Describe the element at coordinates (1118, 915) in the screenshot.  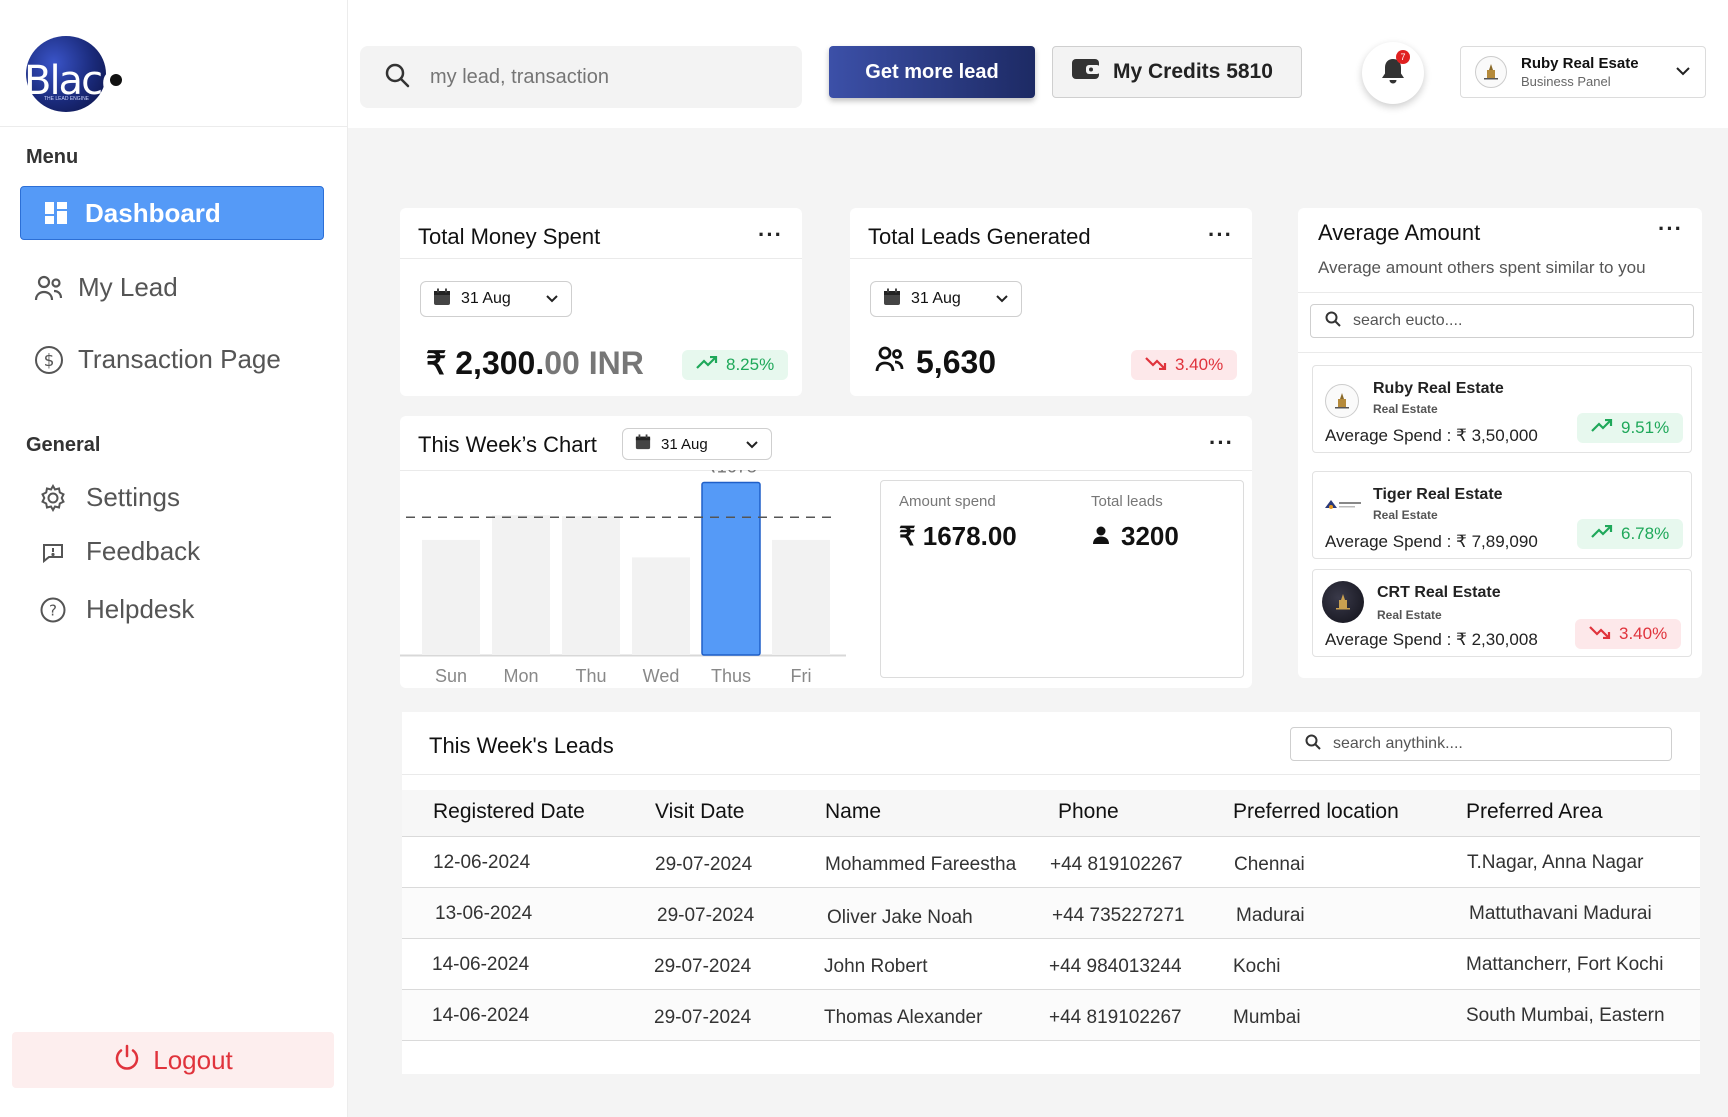
I see `cell-phone: +44 735227271` at that location.